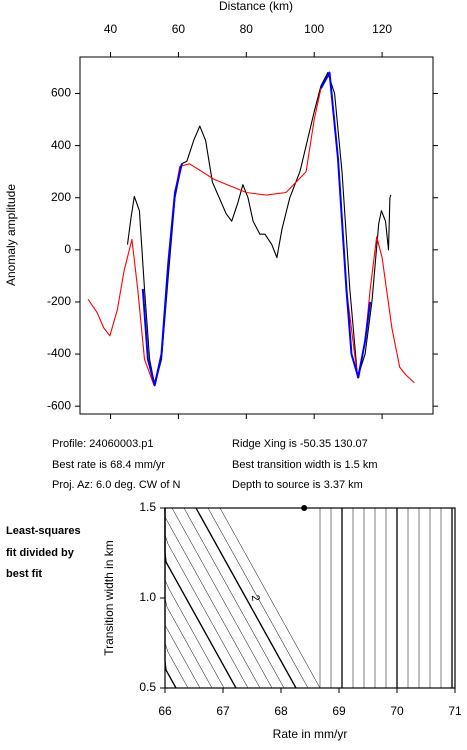  Describe the element at coordinates (455, 711) in the screenshot. I see `x-tick-label: 71` at that location.